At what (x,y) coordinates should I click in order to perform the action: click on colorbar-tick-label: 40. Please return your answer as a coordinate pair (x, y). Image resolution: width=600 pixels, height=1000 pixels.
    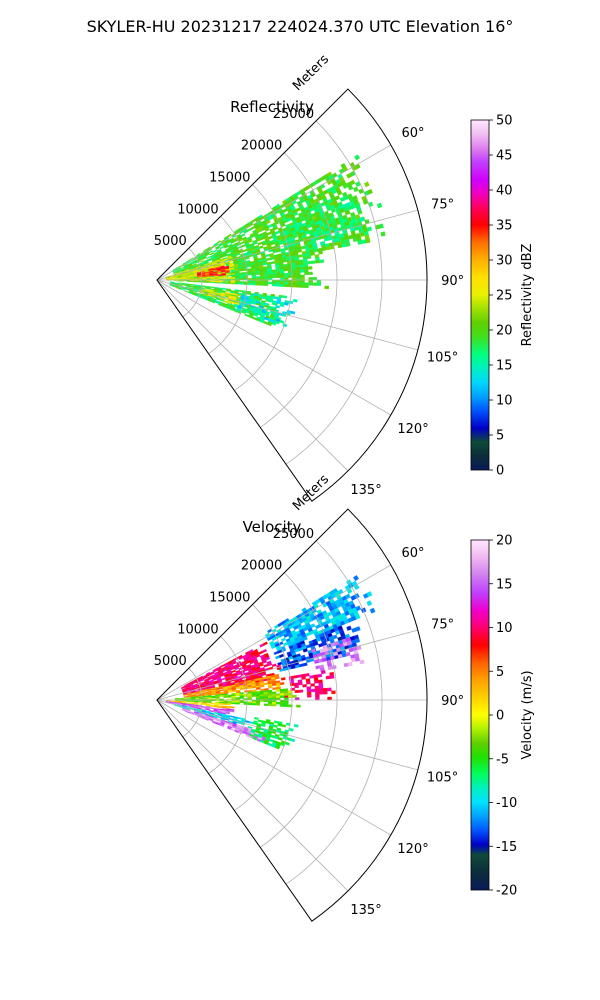
    Looking at the image, I should click on (504, 191).